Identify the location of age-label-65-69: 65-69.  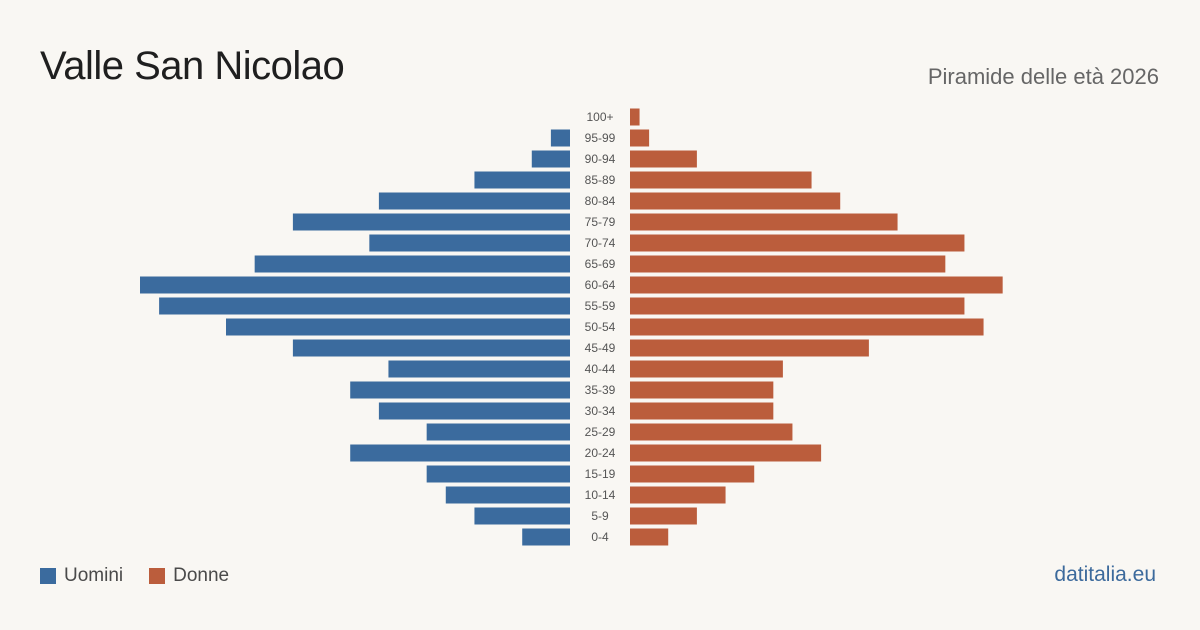
(600, 264).